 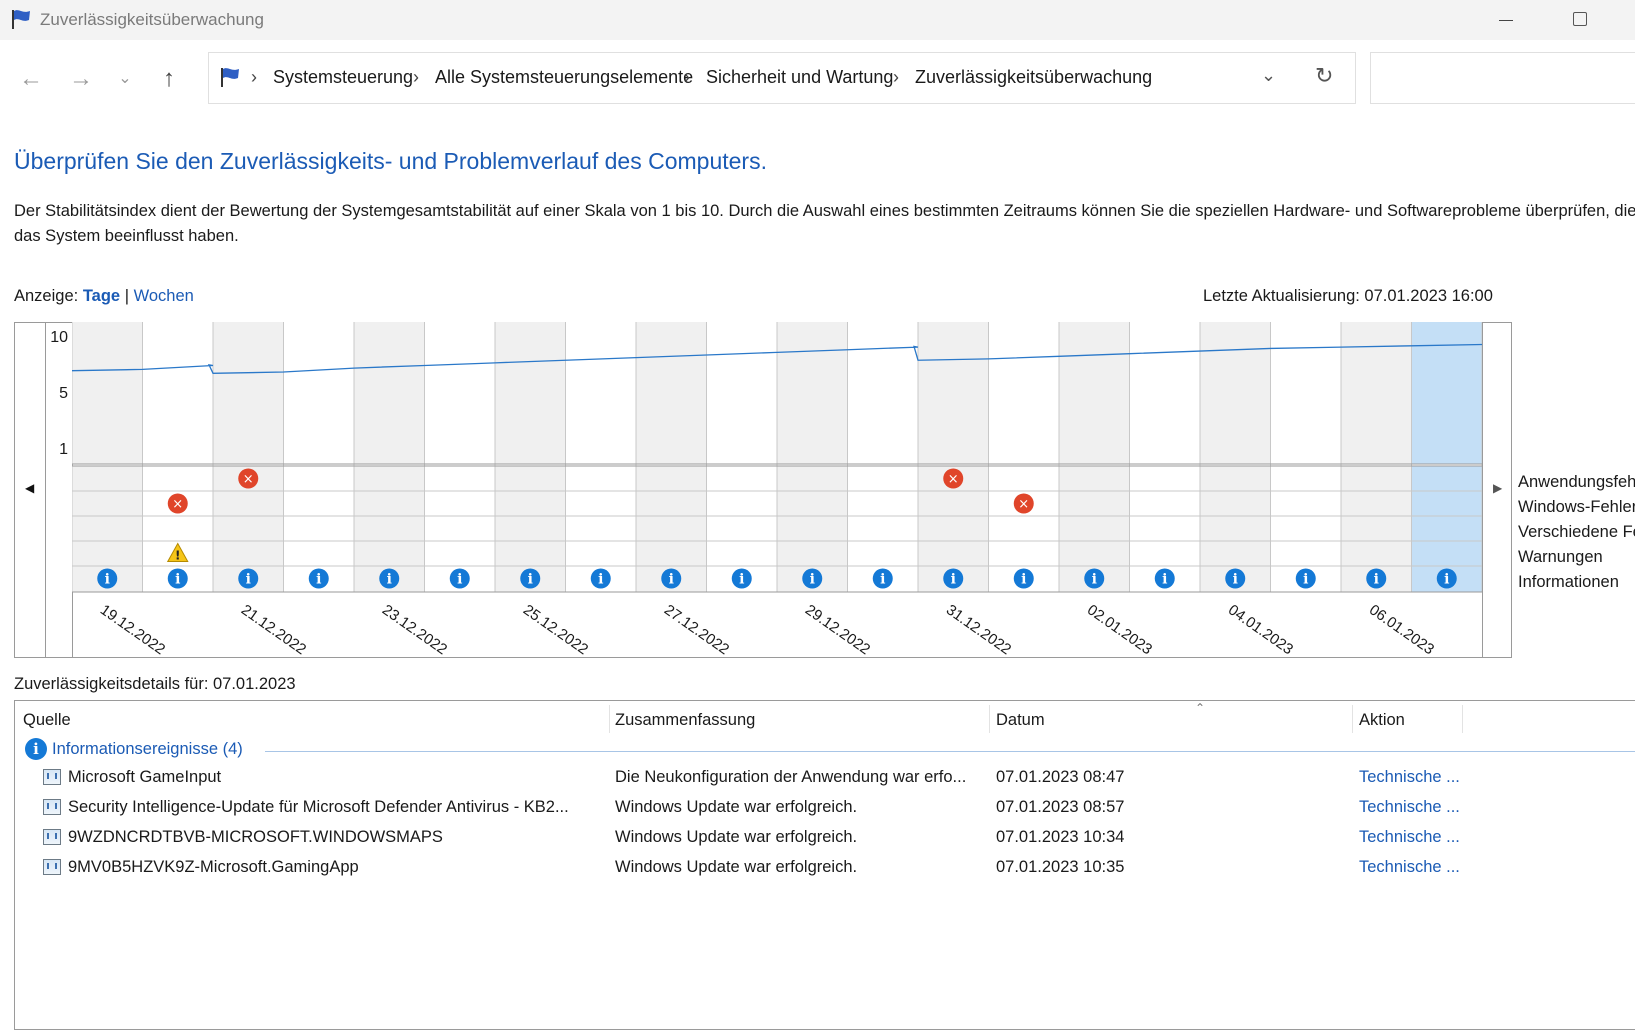 I want to click on legend-windows-errors: Windows-Fehler, so click(x=1576, y=507).